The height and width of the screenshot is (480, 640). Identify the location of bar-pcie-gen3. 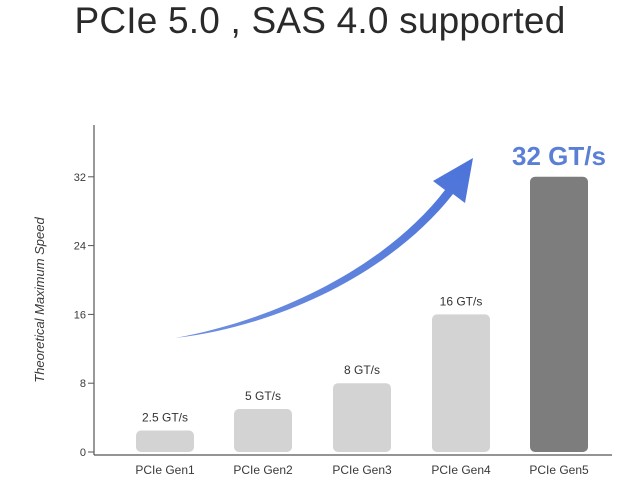
(362, 417).